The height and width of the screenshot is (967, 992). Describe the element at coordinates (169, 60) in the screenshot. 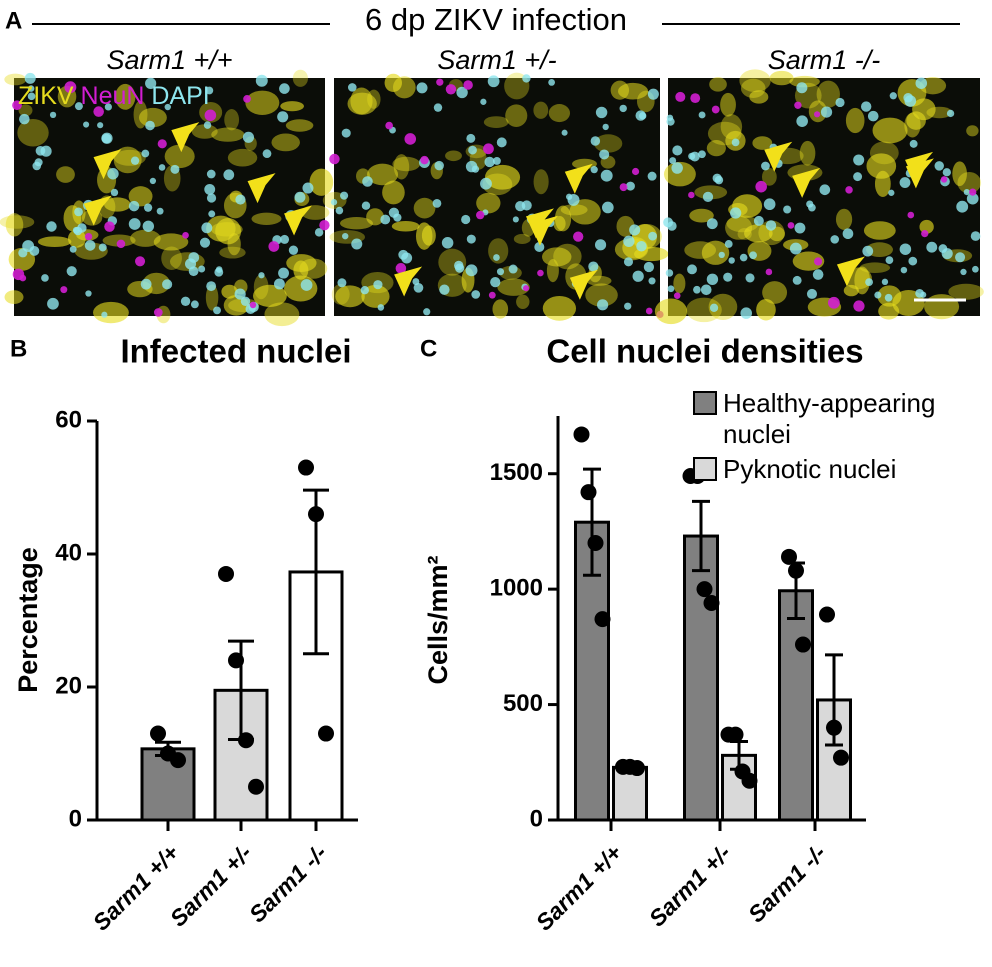

I see `panel-subtitle: Sarm1 +/+` at that location.